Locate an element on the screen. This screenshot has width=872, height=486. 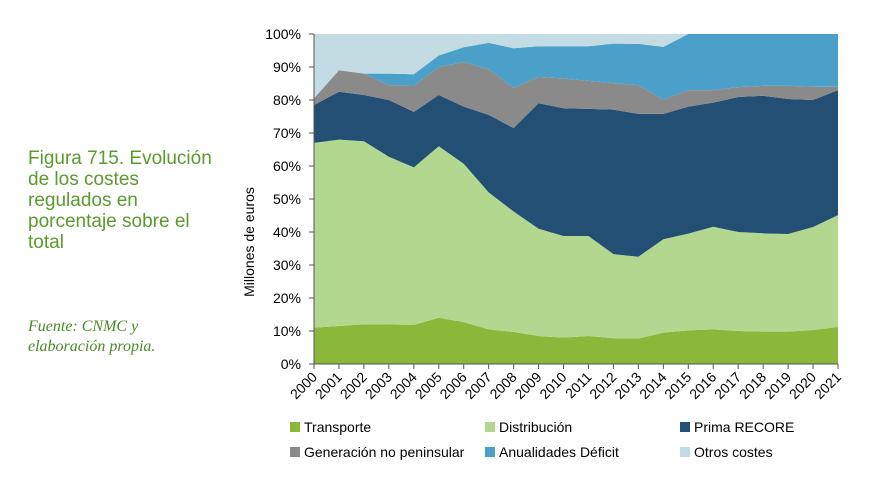
x-tick-label: 2000 is located at coordinates (303, 385).